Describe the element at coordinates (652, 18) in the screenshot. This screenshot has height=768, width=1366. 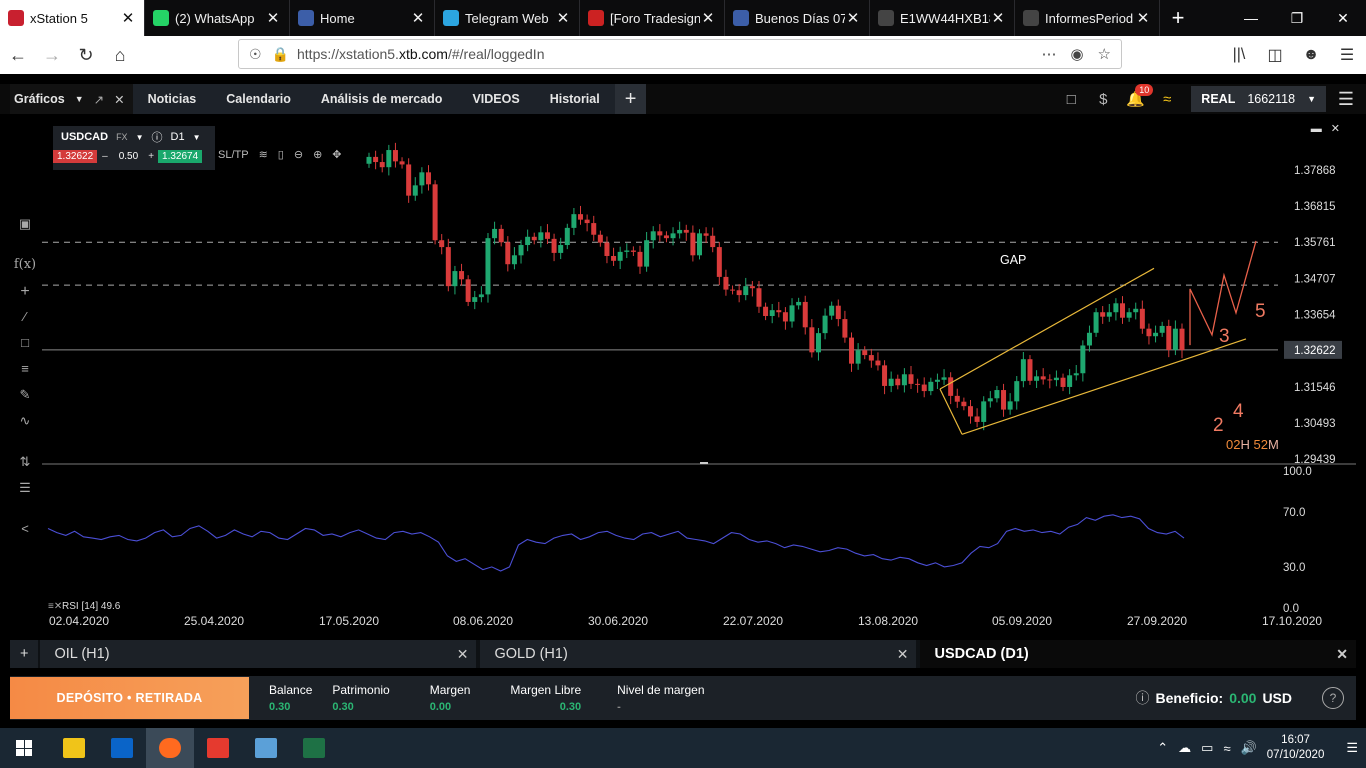
I see `browser-tab: [Foro Tradesign ✕` at that location.